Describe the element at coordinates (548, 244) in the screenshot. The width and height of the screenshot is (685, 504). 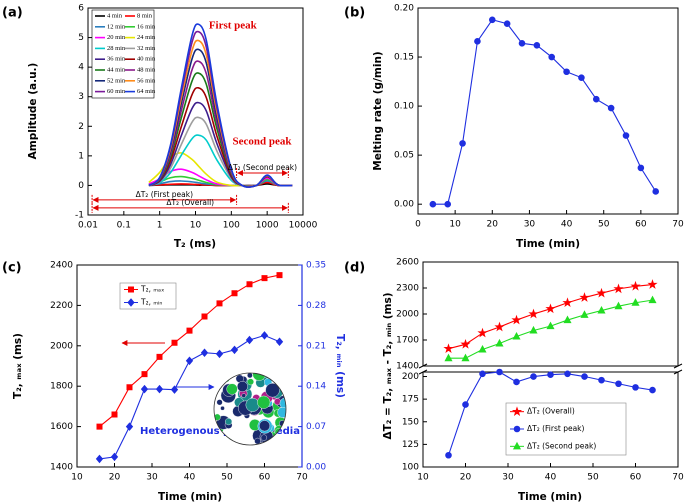
I see `x-axis-label: Time (min)` at that location.